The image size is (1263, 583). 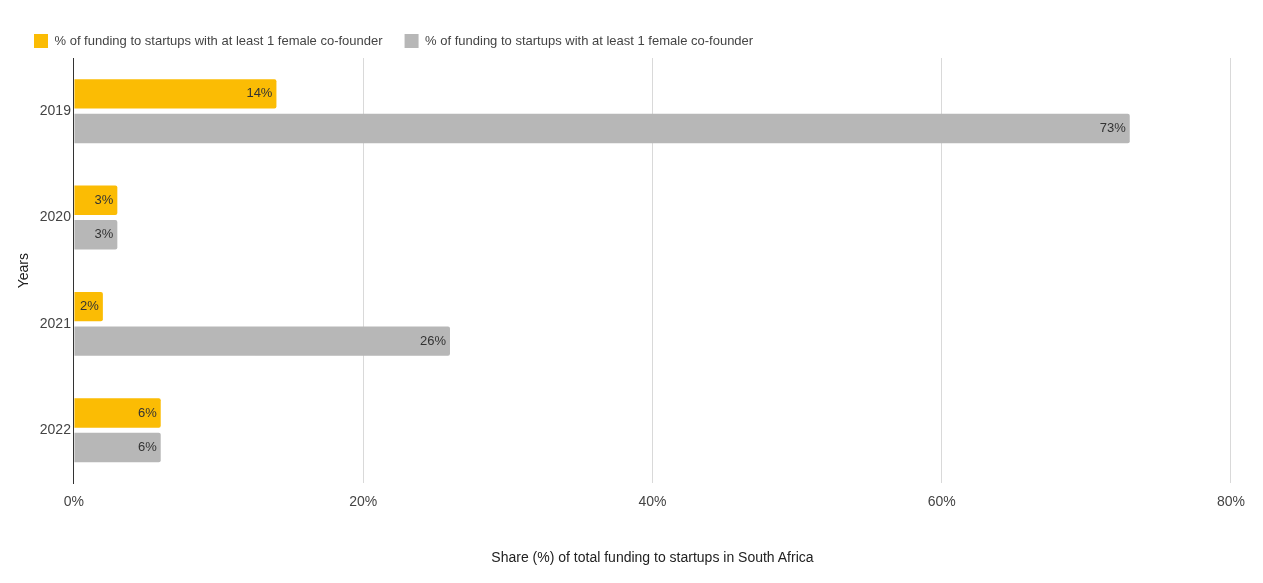 What do you see at coordinates (90, 306) in the screenshot?
I see `data-label: 2%` at bounding box center [90, 306].